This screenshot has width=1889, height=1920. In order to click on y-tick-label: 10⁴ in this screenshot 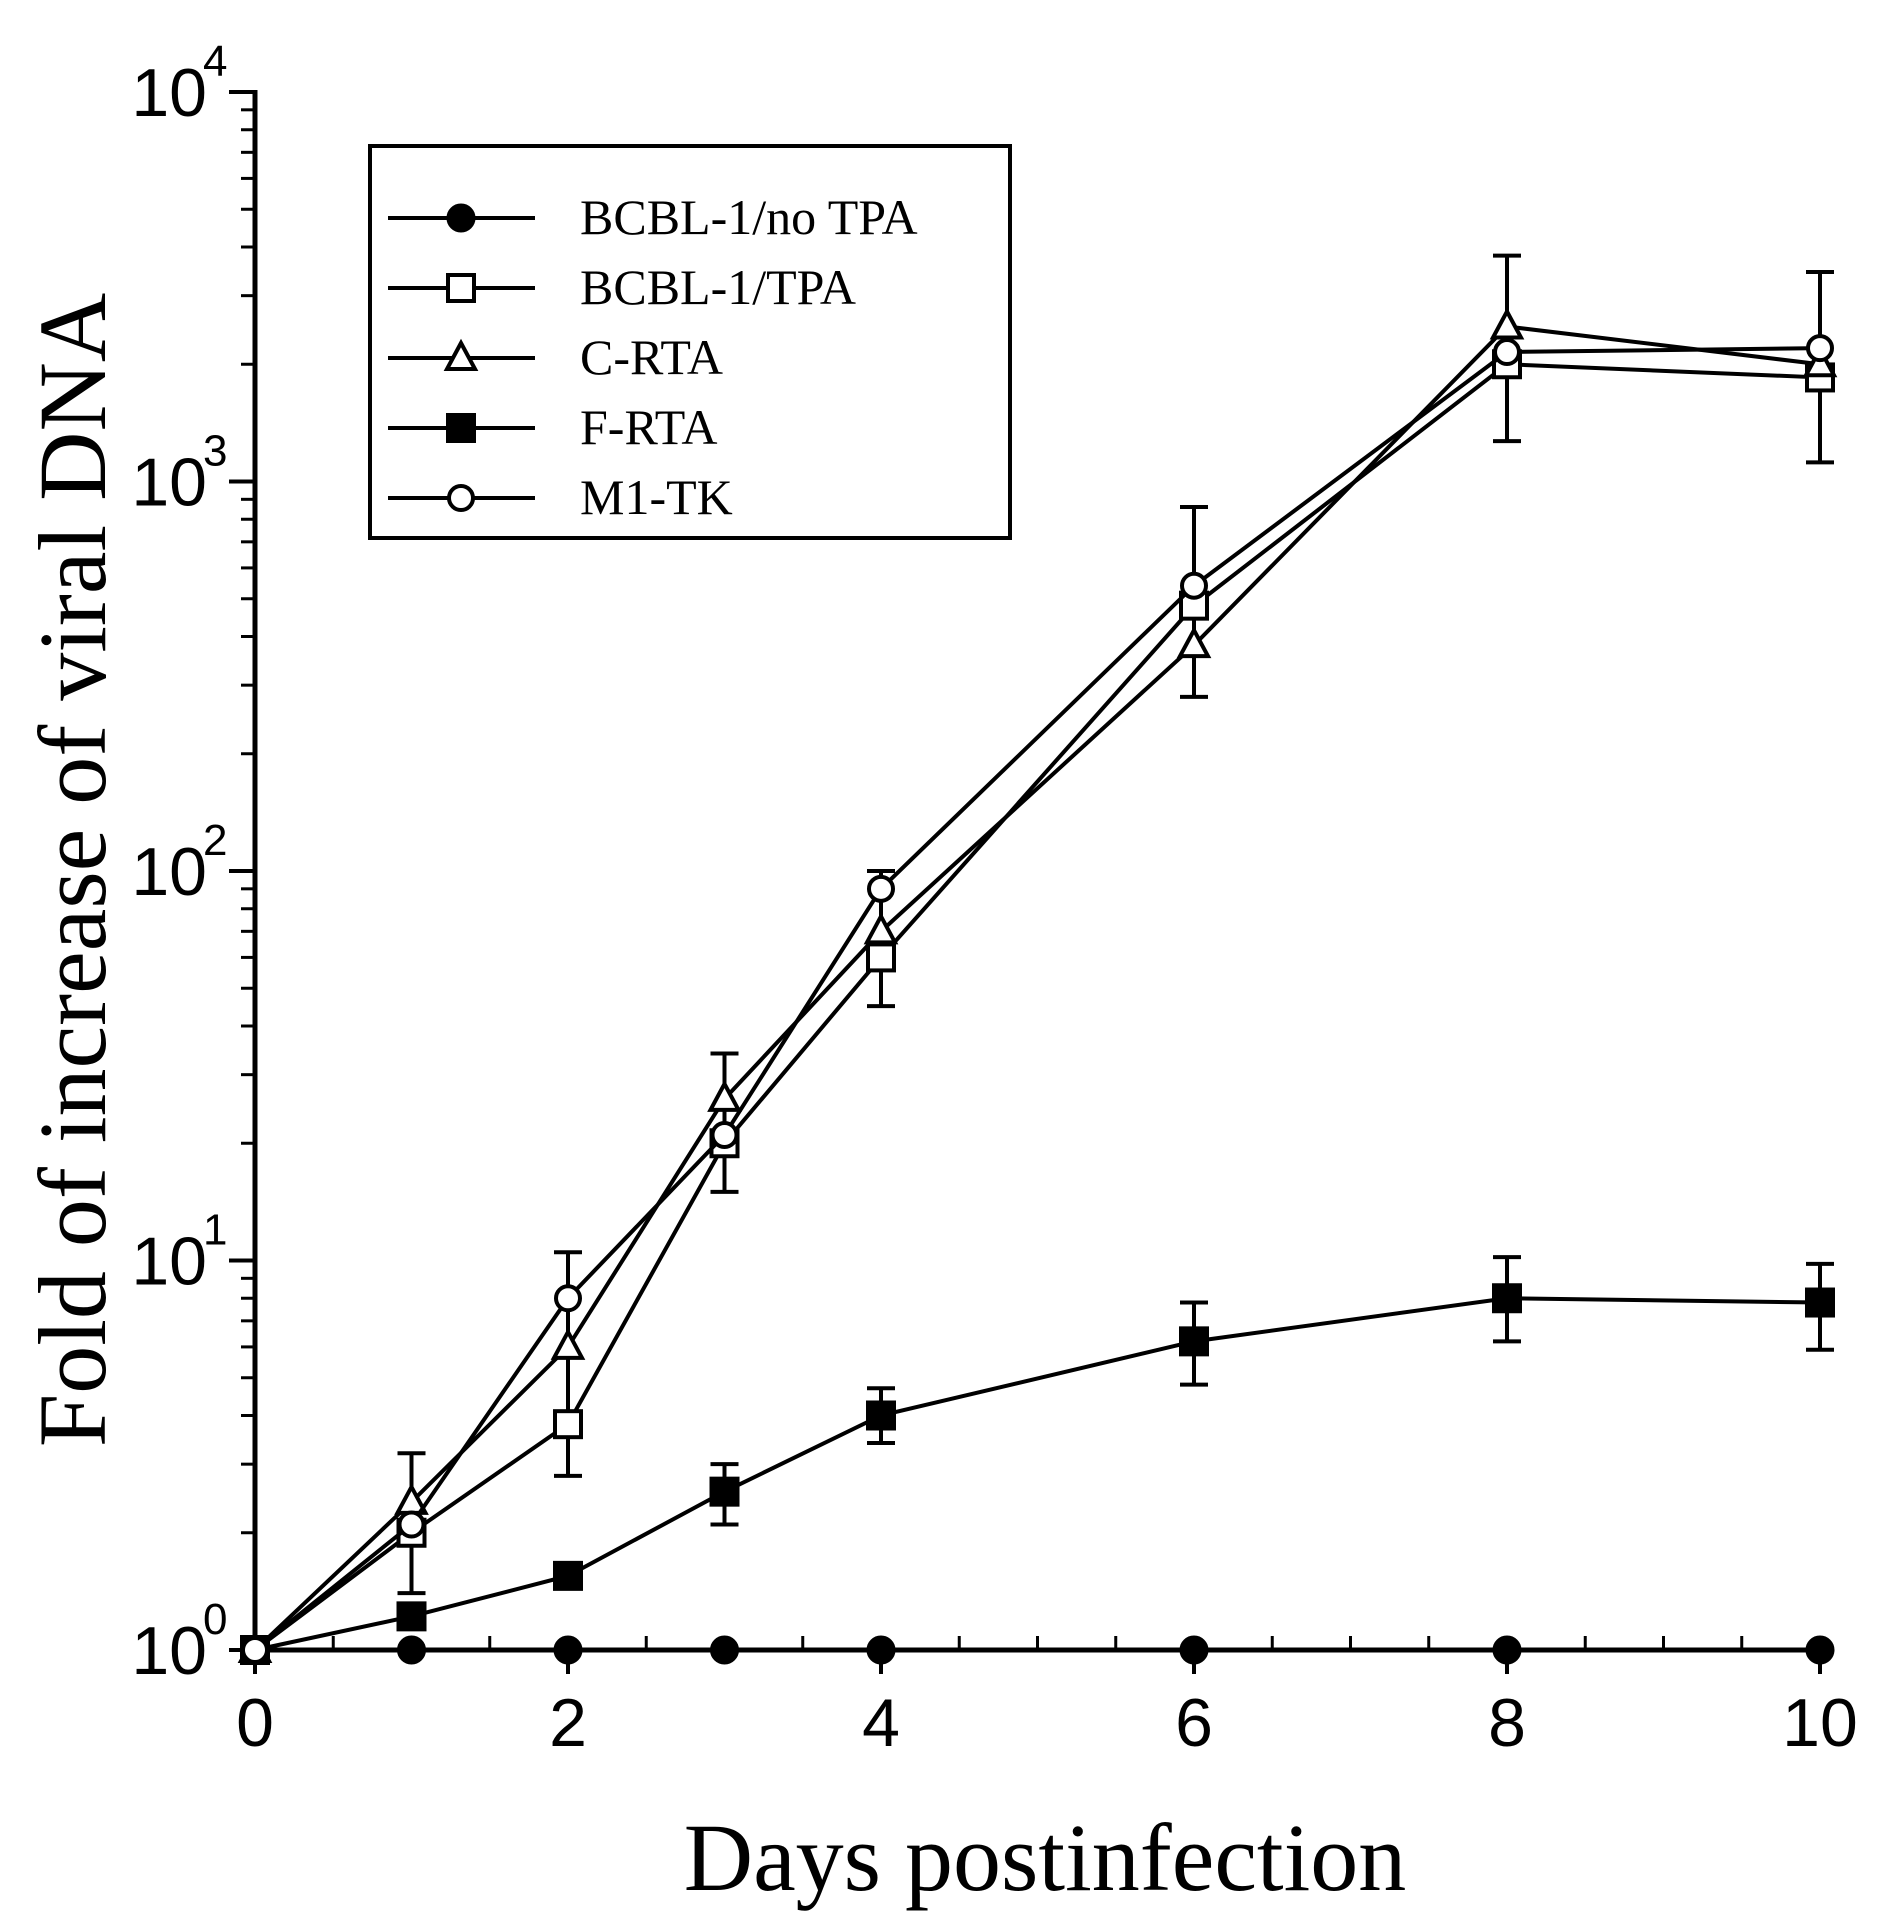, I will do `click(179, 84)`.